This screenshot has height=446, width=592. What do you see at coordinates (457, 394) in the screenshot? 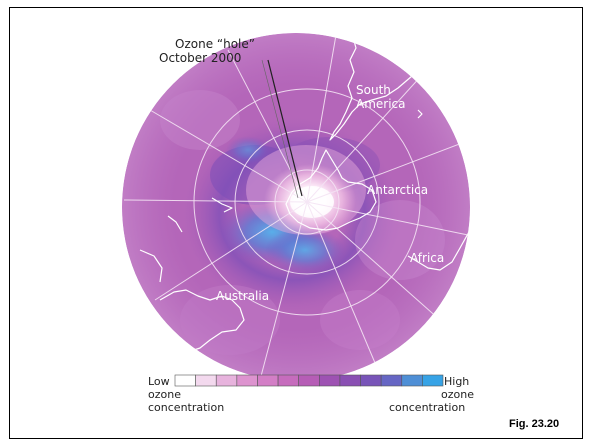
I see `legend-ozone-right: ozone` at bounding box center [457, 394].